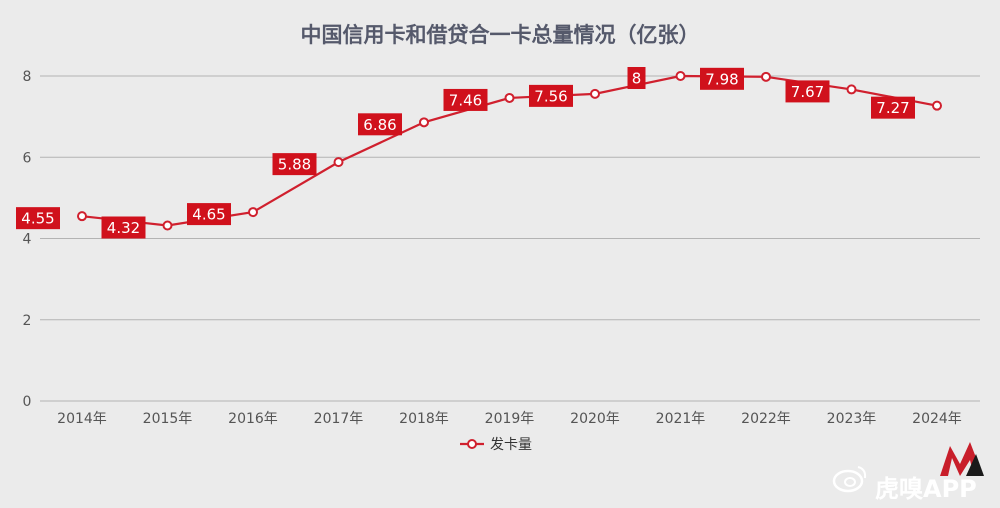 This screenshot has width=1000, height=508. I want to click on data-label-text: 4.32, so click(123, 228).